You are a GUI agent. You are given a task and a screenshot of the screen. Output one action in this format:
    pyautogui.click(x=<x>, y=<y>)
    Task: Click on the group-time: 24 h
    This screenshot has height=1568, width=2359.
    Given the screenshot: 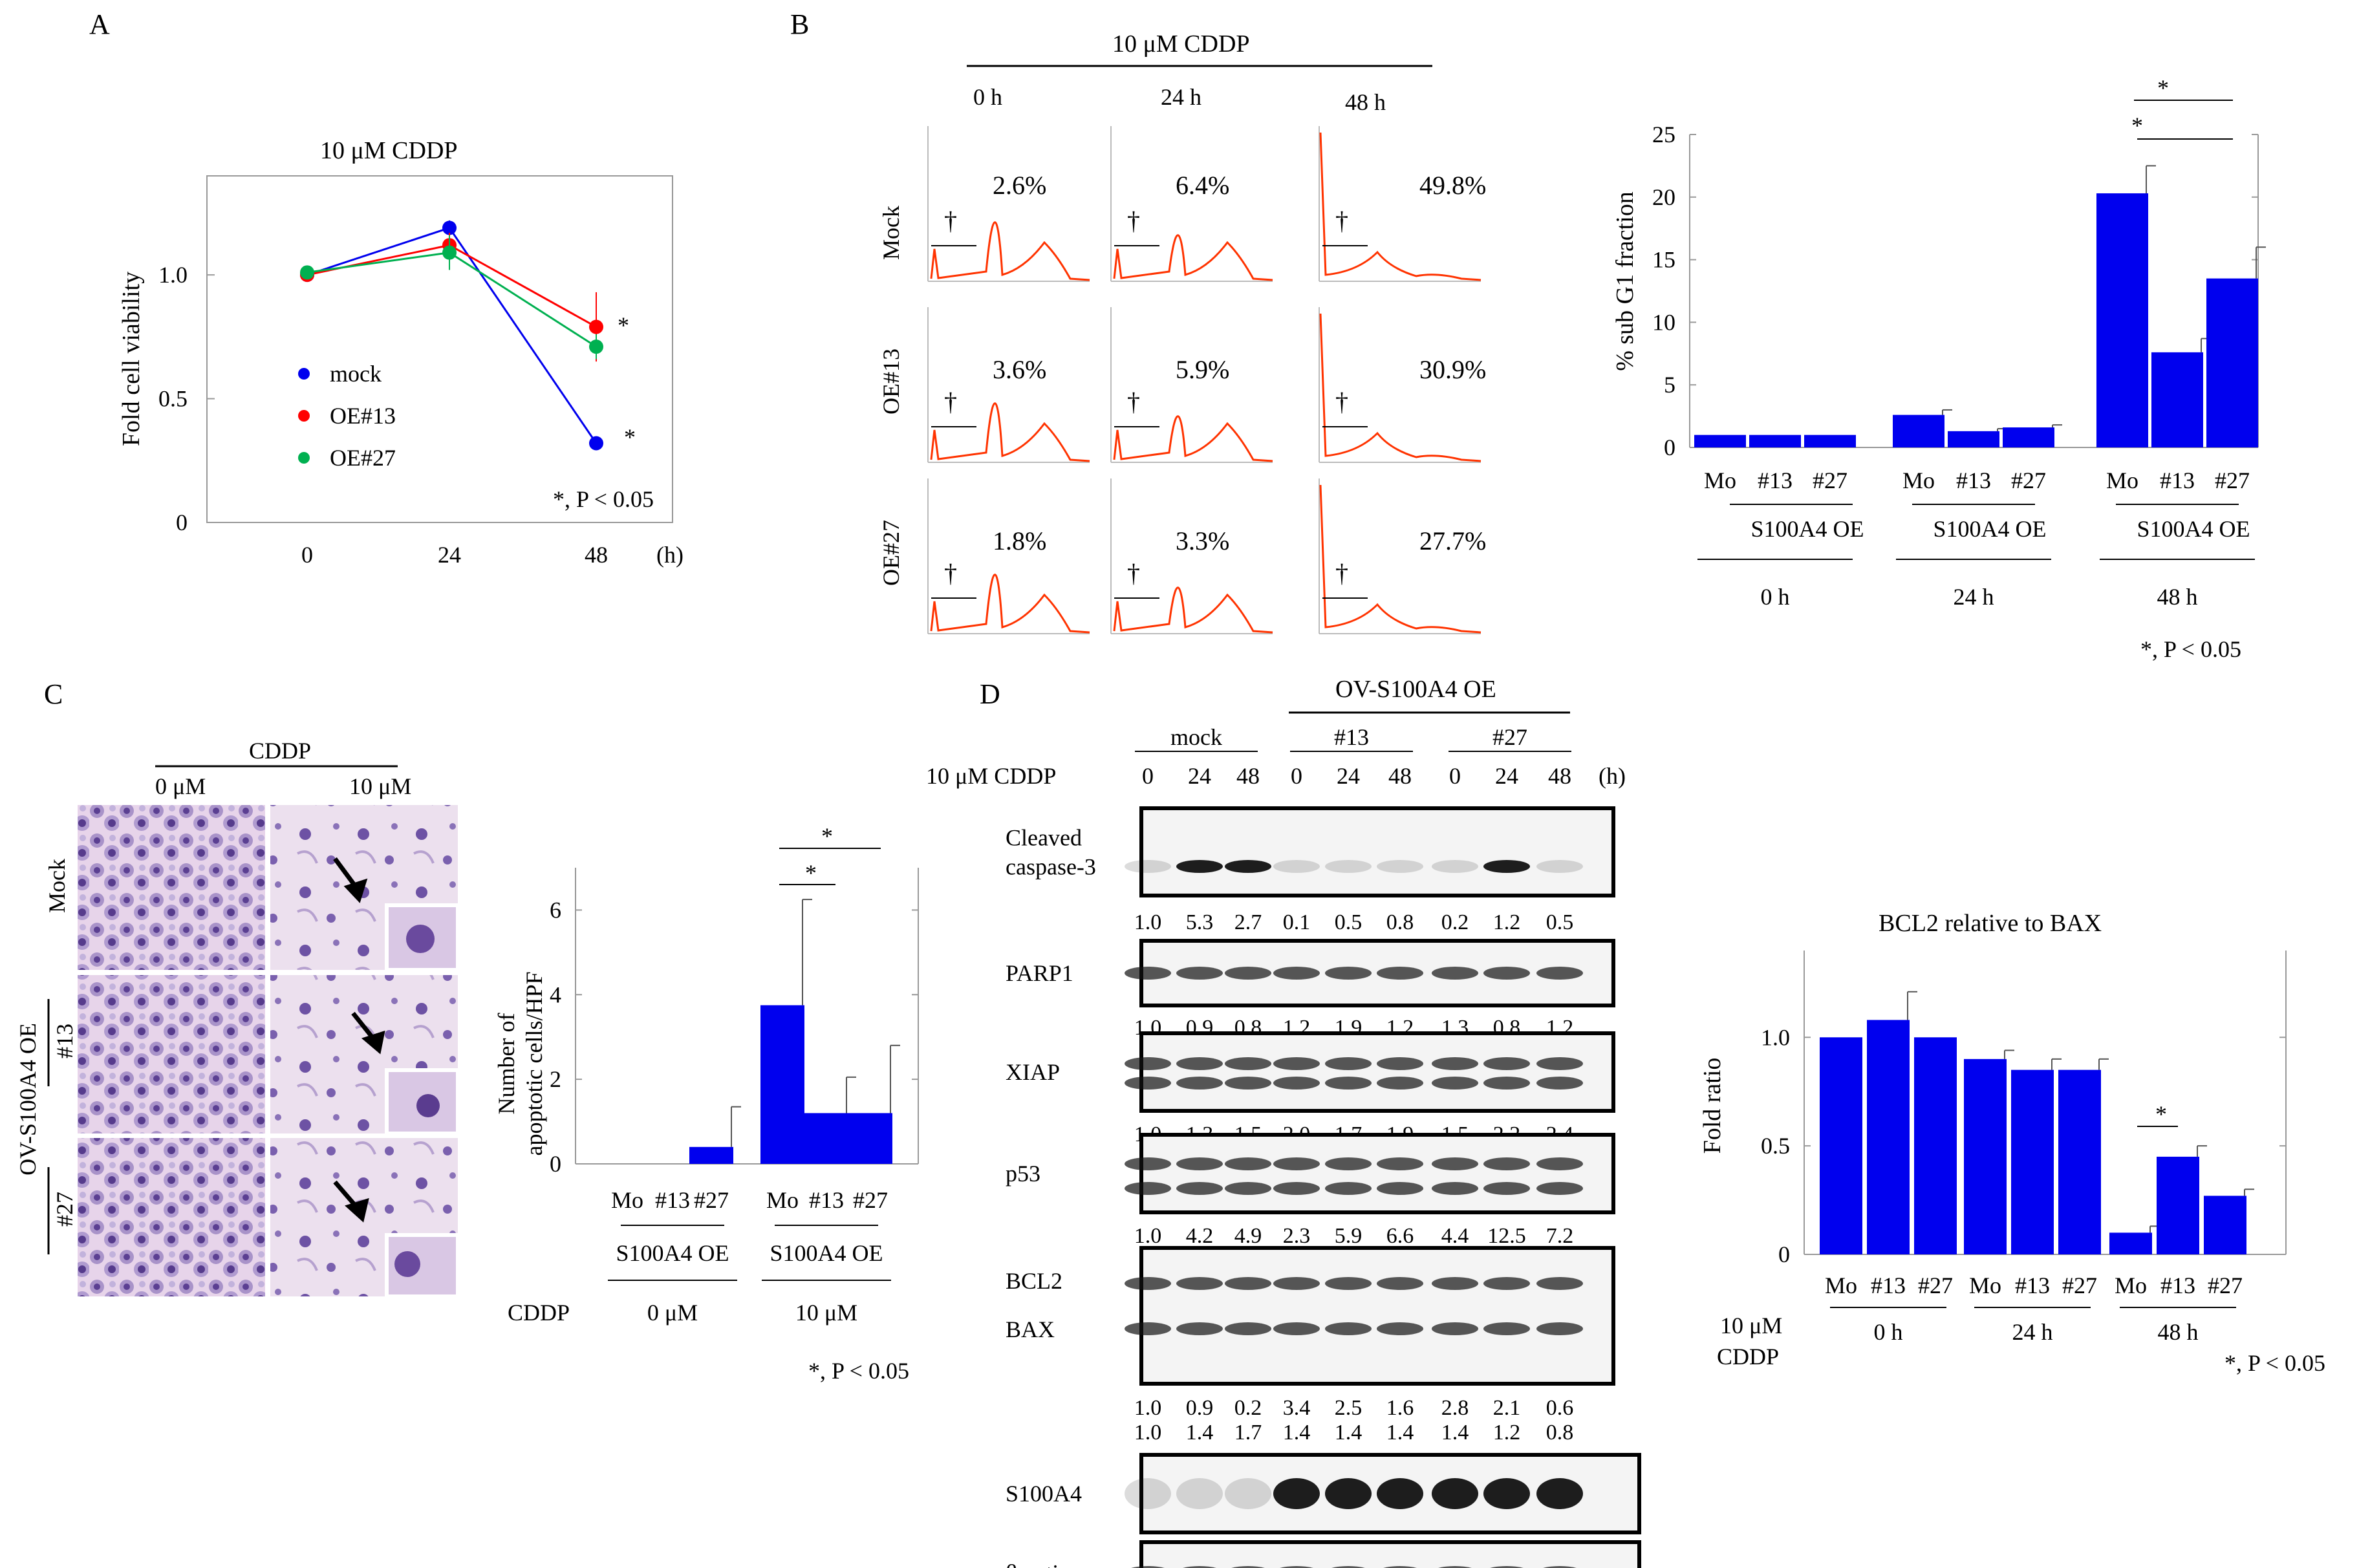 What is the action you would take?
    pyautogui.click(x=1974, y=597)
    